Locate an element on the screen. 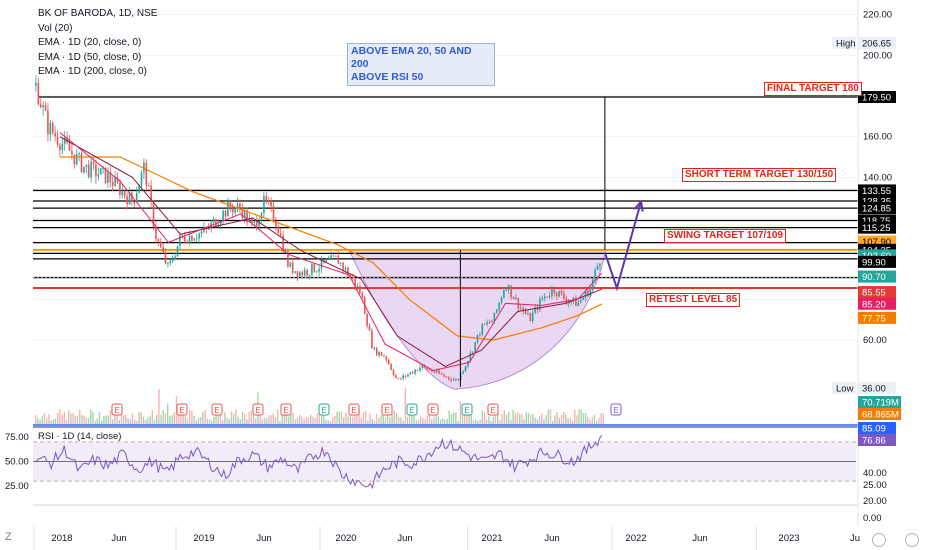 The height and width of the screenshot is (550, 932). projection-arrowhead is located at coordinates (638, 205).